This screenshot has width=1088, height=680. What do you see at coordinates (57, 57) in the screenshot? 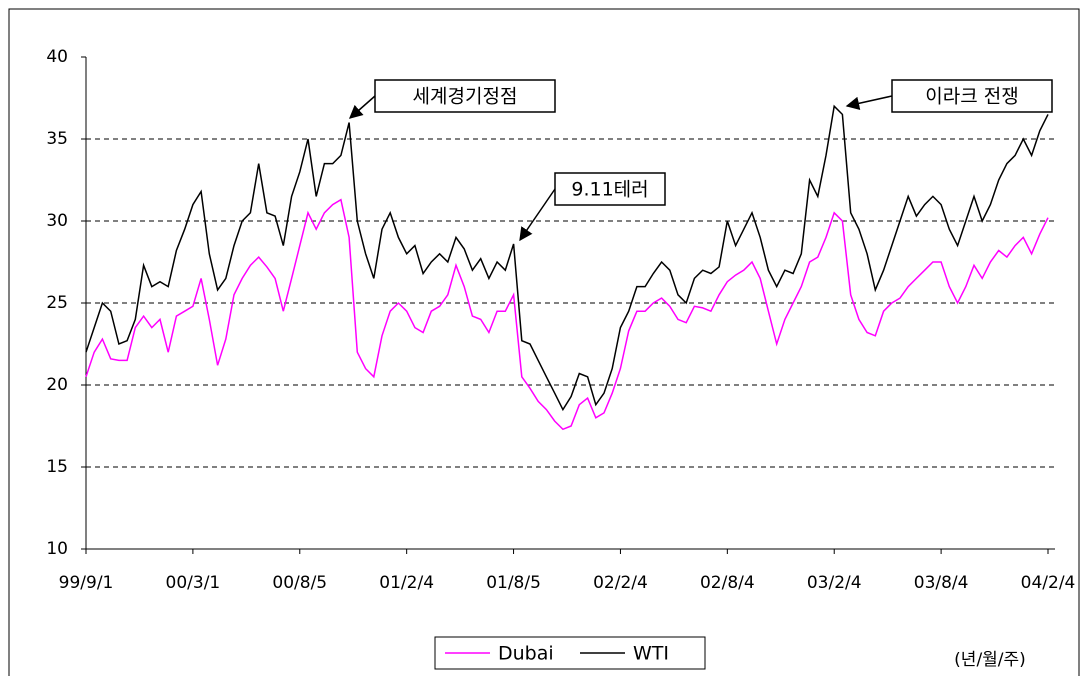
I see `y-tick-label: 40` at bounding box center [57, 57].